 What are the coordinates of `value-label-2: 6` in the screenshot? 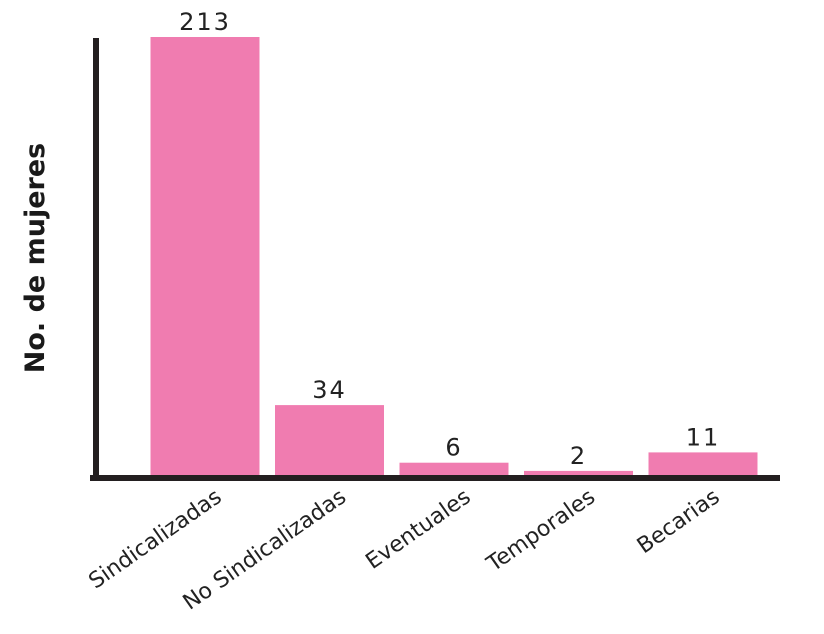 It's located at (453, 448).